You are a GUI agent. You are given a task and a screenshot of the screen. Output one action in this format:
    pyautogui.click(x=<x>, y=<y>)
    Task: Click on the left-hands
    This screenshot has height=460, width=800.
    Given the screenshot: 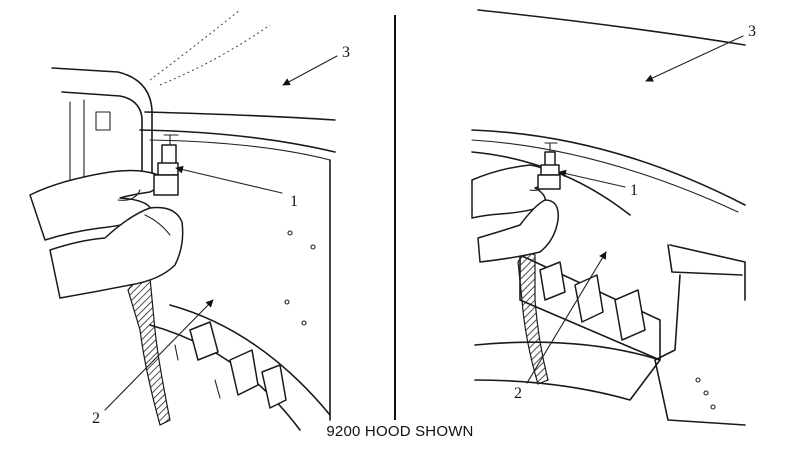 What is the action you would take?
    pyautogui.click(x=106, y=234)
    